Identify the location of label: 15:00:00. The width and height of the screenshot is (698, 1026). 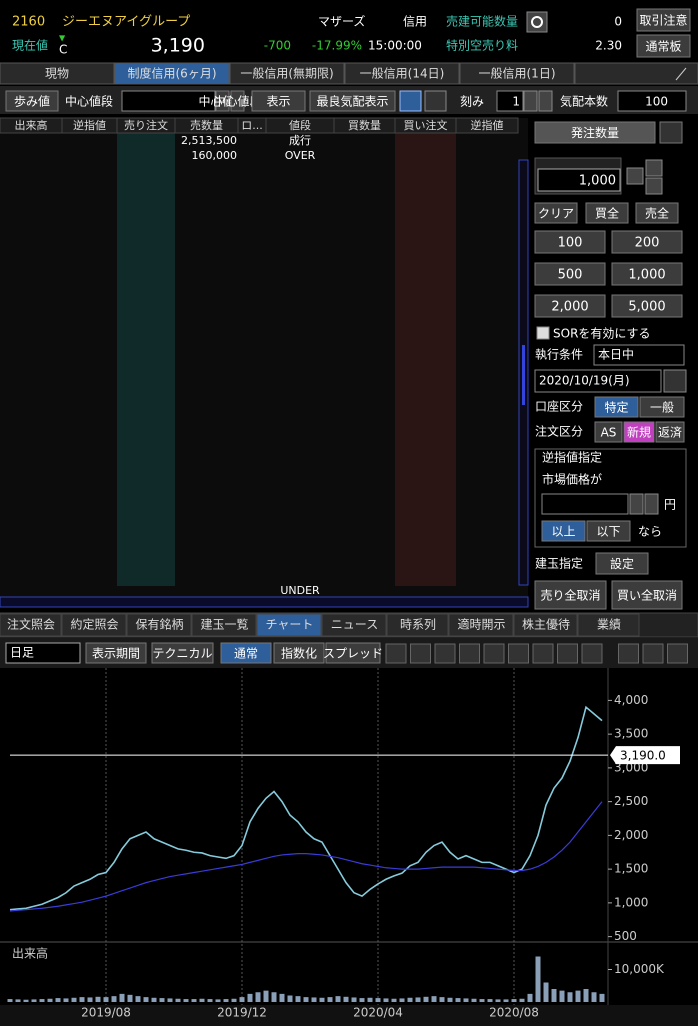
(395, 46).